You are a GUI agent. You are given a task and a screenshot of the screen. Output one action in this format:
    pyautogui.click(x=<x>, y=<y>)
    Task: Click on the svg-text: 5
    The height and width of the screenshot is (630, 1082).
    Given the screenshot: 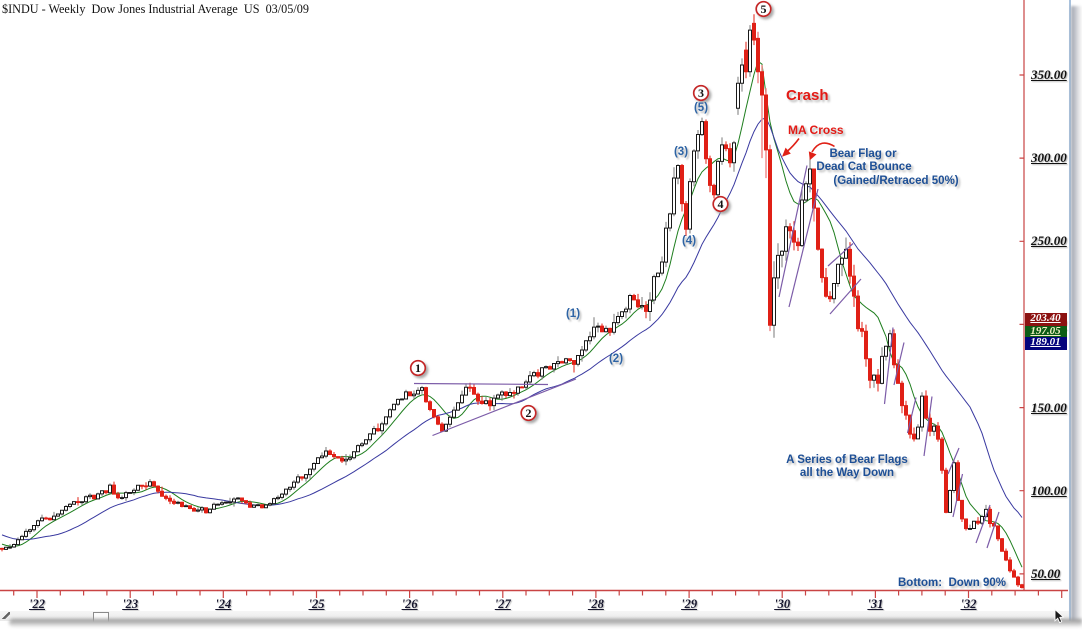 What is the action you would take?
    pyautogui.click(x=764, y=9)
    